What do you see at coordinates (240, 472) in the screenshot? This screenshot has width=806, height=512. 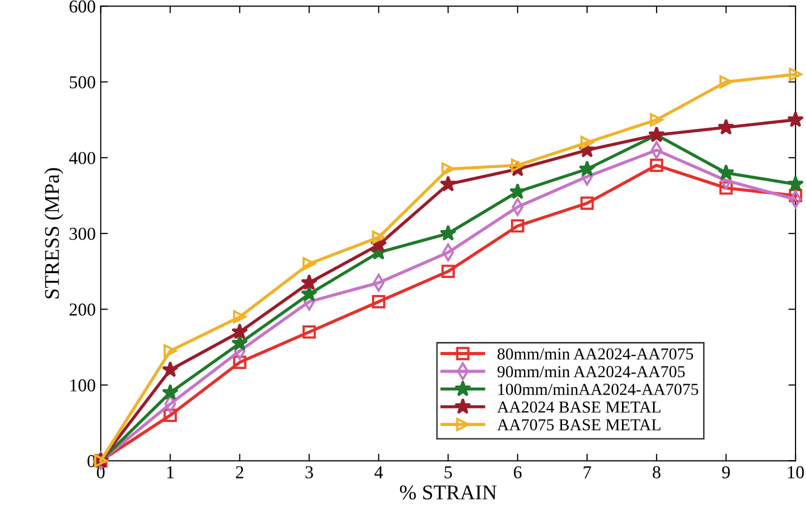 I see `x-tick-label: 2` at bounding box center [240, 472].